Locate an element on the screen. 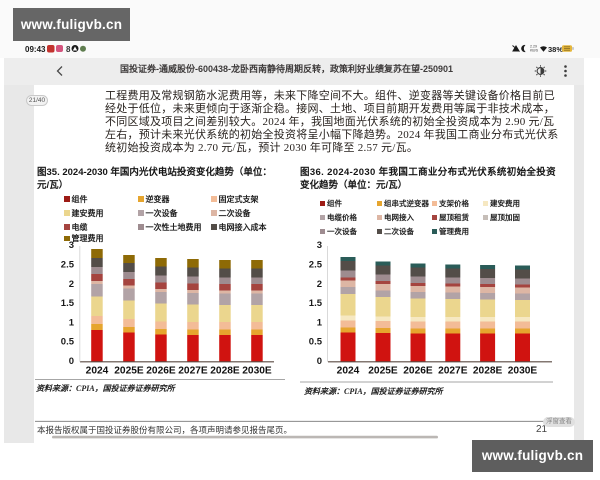 This screenshot has height=480, width=600. svg-text: 38% is located at coordinates (555, 49).